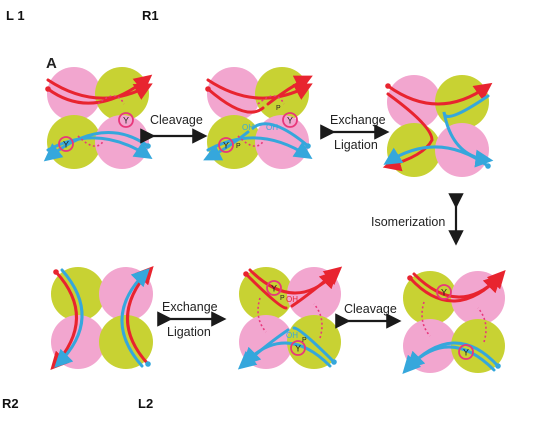  What do you see at coordinates (176, 120) in the screenshot?
I see `cleavage-label-top: Cleavage` at bounding box center [176, 120].